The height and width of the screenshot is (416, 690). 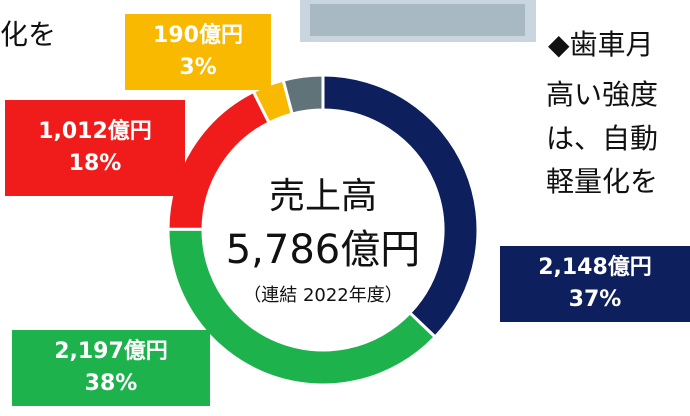 I want to click on bg-text: ◆歯車月, so click(x=601, y=44).